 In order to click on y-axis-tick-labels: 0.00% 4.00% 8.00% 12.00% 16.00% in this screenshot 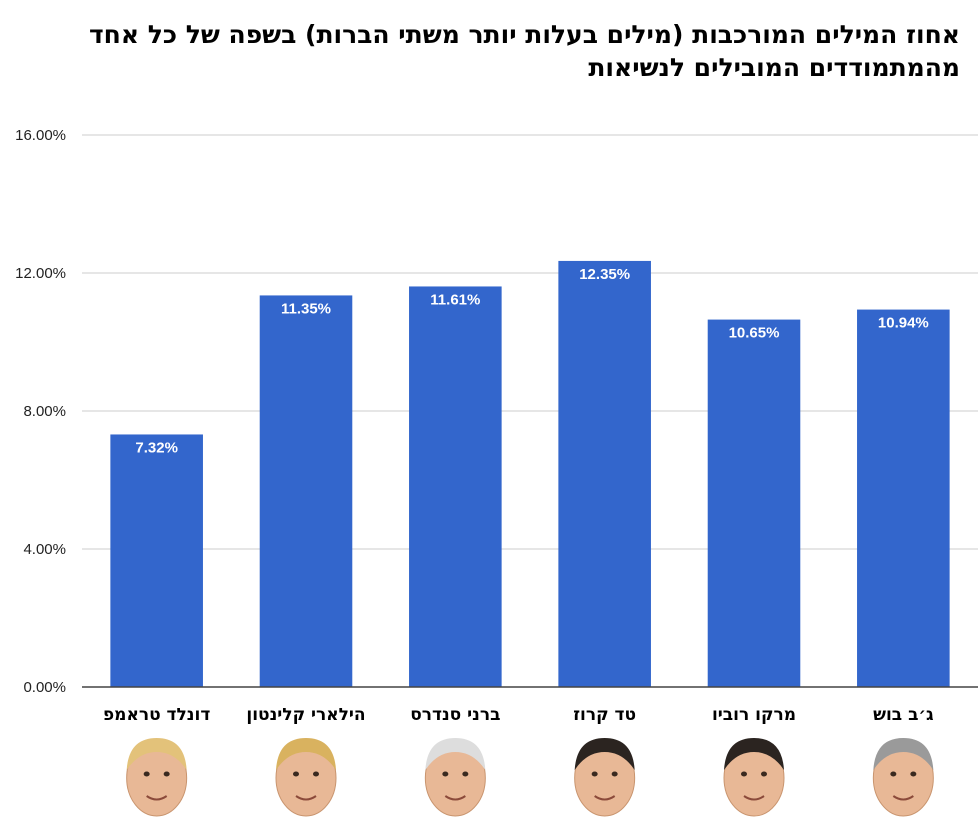, I will do `click(40, 411)`.